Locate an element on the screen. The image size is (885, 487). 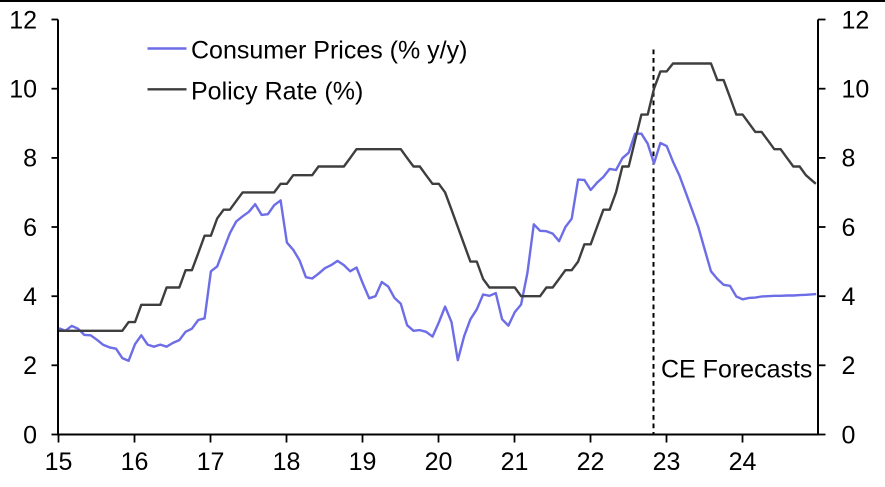
svg-text: 24 is located at coordinates (743, 462).